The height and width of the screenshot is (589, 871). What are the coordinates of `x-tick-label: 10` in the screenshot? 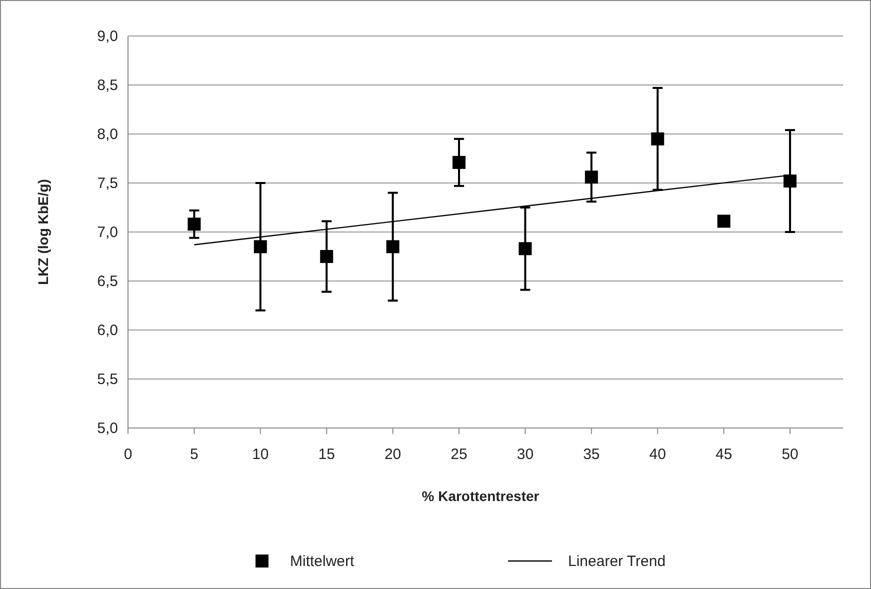 It's located at (260, 454).